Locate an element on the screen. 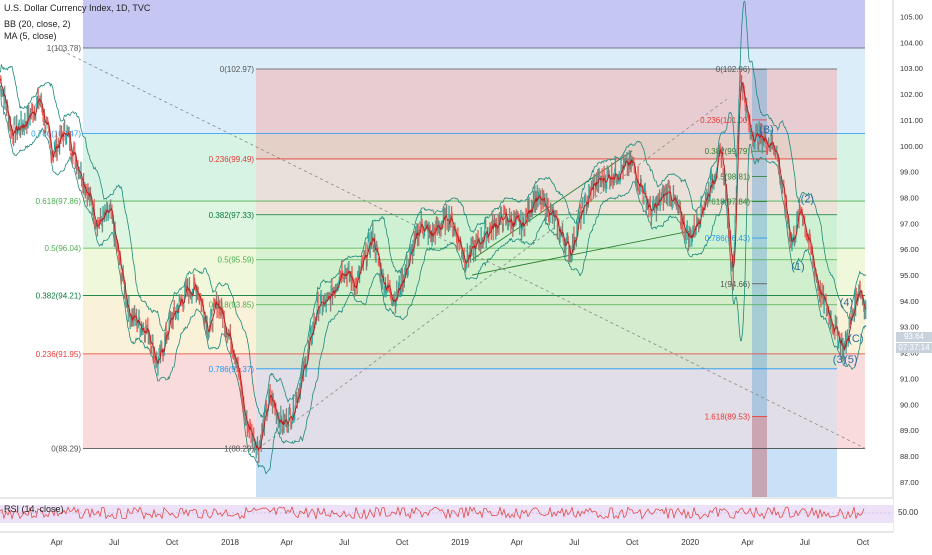  price-tick-label: 97.00 is located at coordinates (909, 223).